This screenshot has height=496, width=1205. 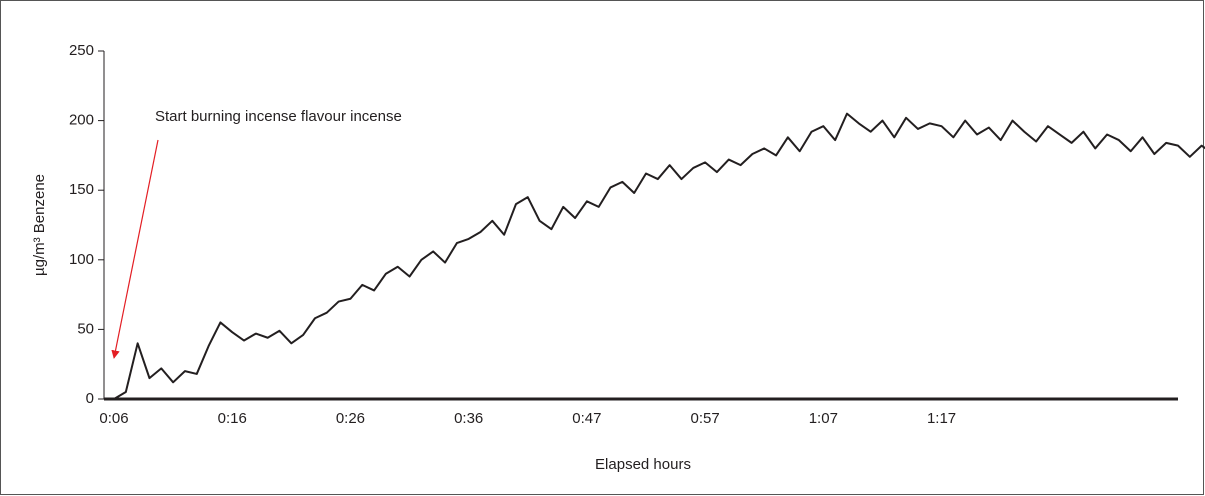 I want to click on x-tick-label: 0:06, so click(x=113, y=418).